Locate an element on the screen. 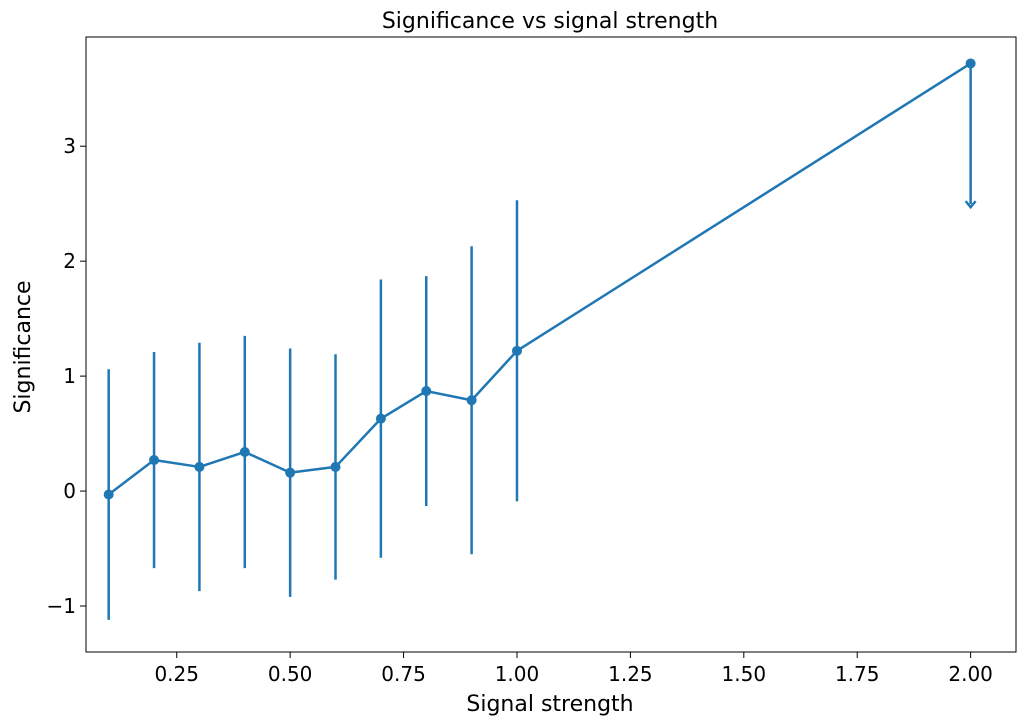 The height and width of the screenshot is (726, 1024). y-axis-title: Significance is located at coordinates (23, 346).